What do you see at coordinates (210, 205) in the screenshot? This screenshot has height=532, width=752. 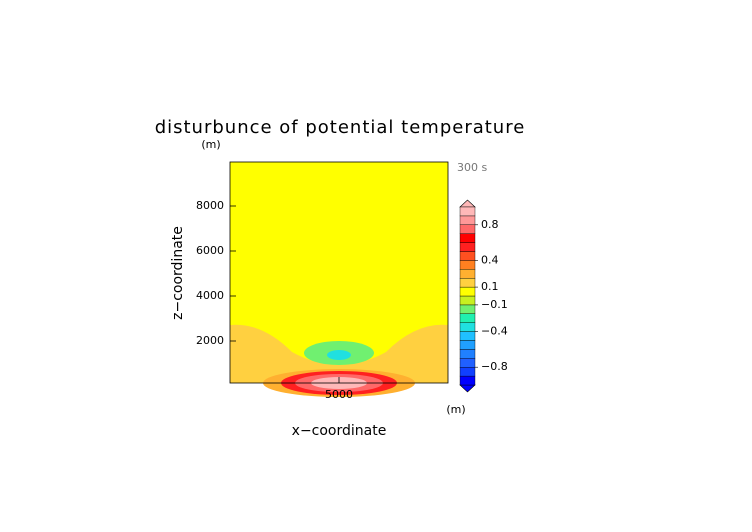 I see `y-tick-label: 8000` at bounding box center [210, 205].